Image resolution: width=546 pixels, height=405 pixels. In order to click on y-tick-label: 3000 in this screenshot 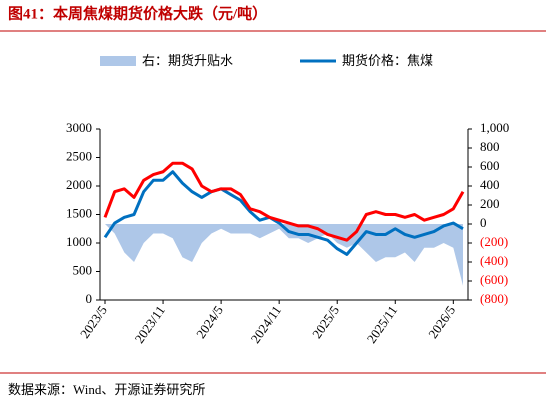, I will do `click(79, 127)`.